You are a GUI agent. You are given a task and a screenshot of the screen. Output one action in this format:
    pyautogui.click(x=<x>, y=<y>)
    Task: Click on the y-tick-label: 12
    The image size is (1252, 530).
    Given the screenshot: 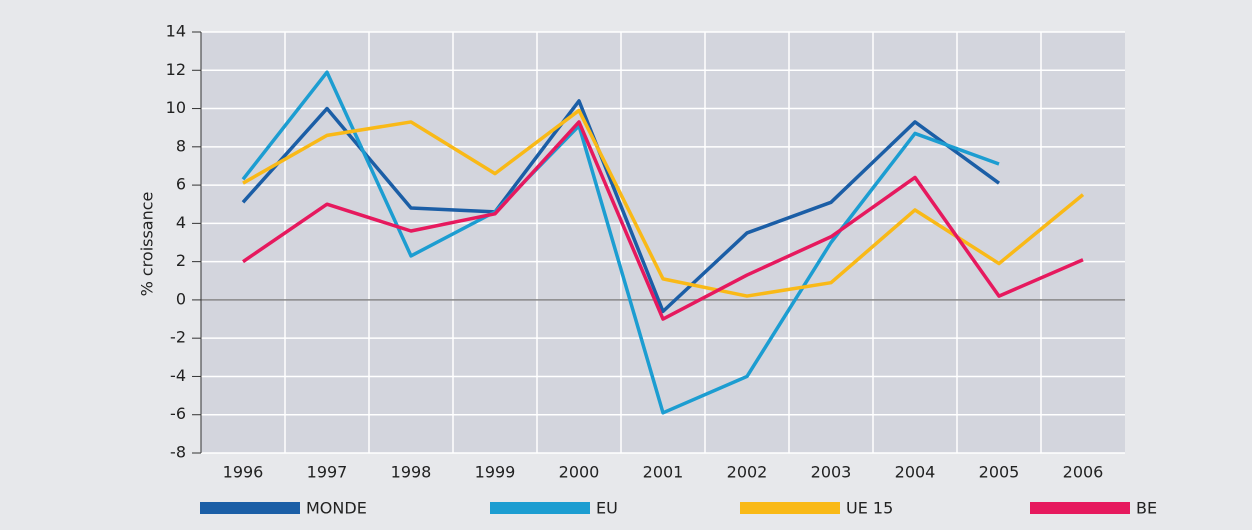 What is the action you would take?
    pyautogui.click(x=176, y=69)
    